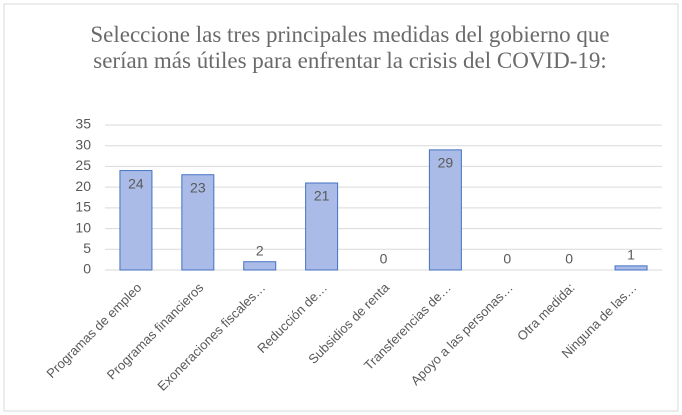  Describe the element at coordinates (260, 250) in the screenshot. I see `value-label: 2` at that location.